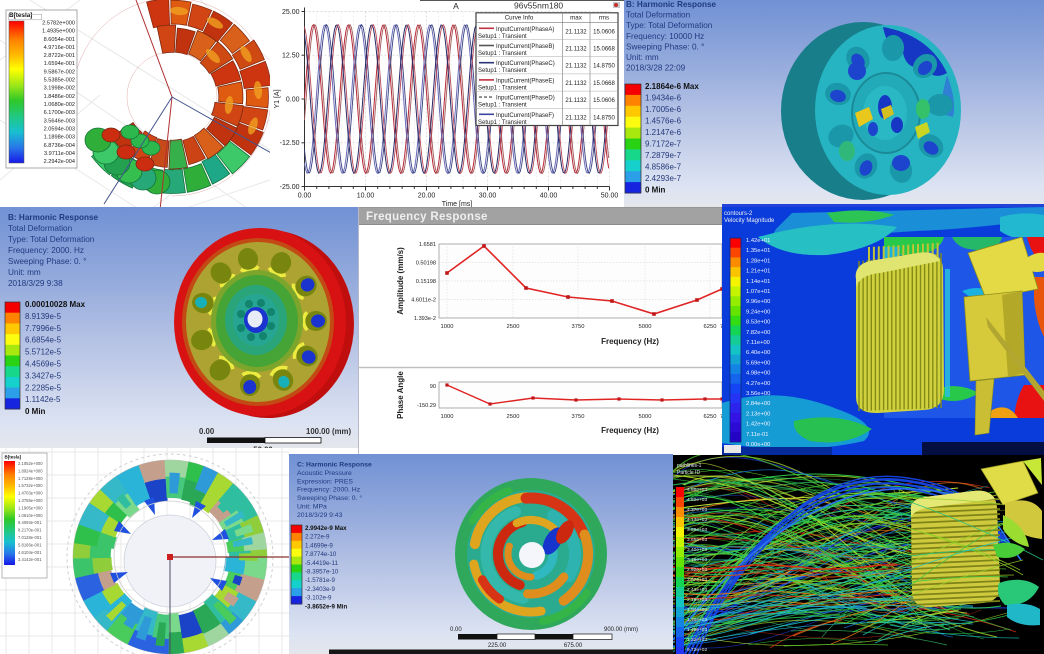 Image resolution: width=1044 pixels, height=654 pixels. I want to click on svg-text: 2.1052e+000, so click(30, 463).